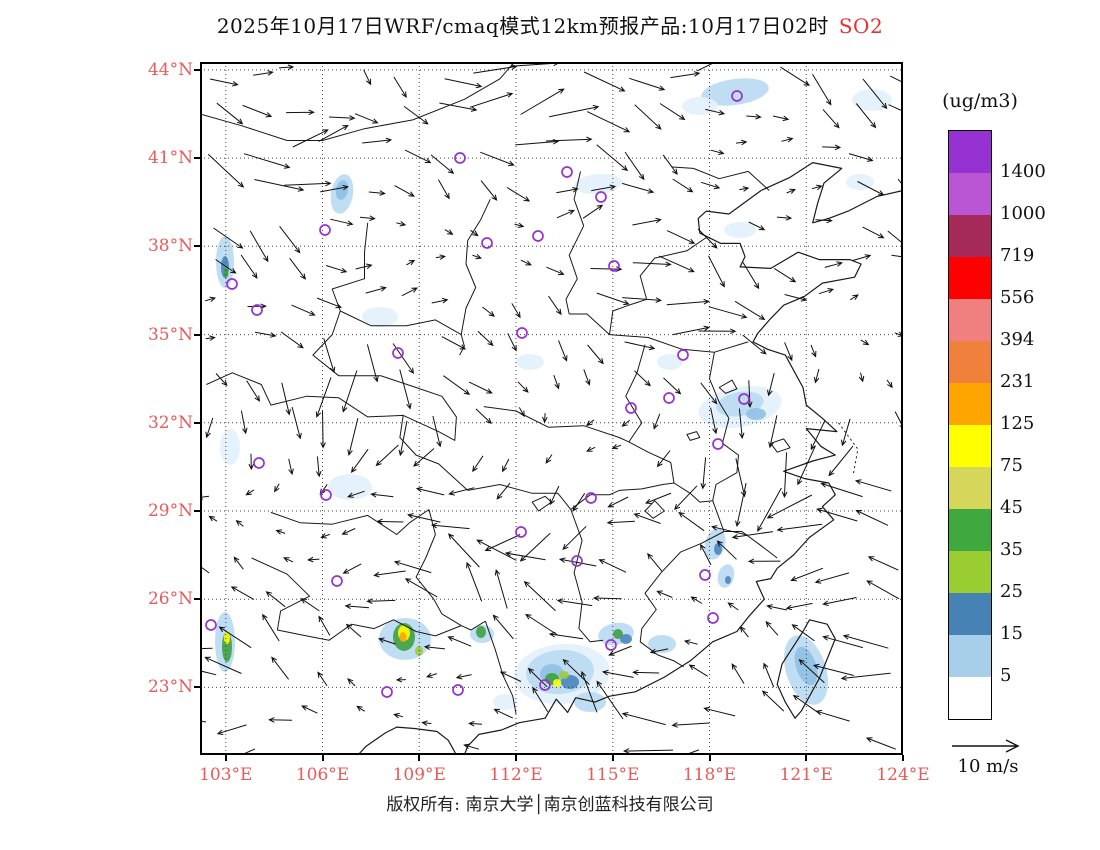 Image resolution: width=1100 pixels, height=850 pixels. What do you see at coordinates (170, 687) in the screenshot?
I see `lat-axis-label: 23°N` at bounding box center [170, 687].